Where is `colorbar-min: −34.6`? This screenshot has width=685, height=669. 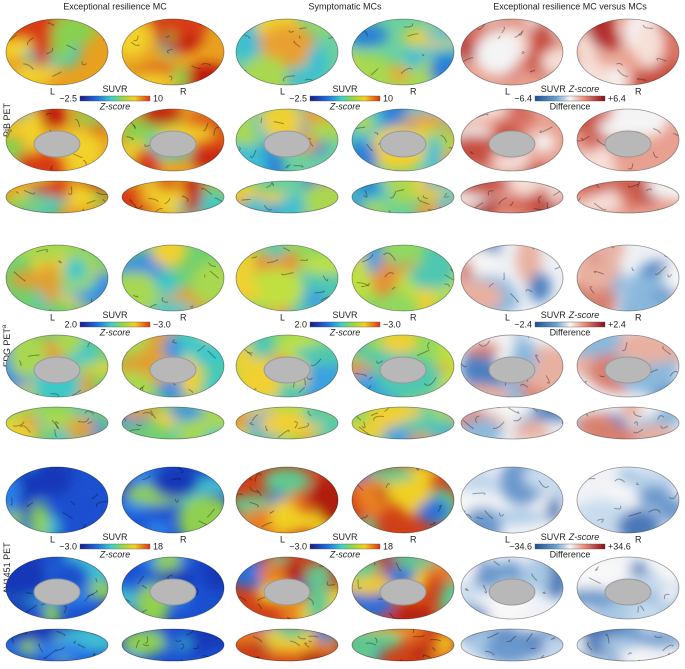
colorbar-min: −34.6 is located at coordinates (520, 546).